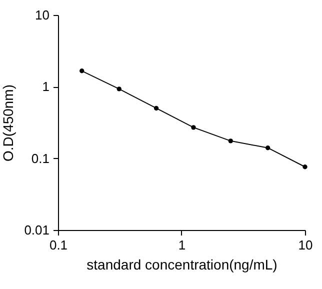  Describe the element at coordinates (305, 245) in the screenshot. I see `x-tick-label: 10` at that location.